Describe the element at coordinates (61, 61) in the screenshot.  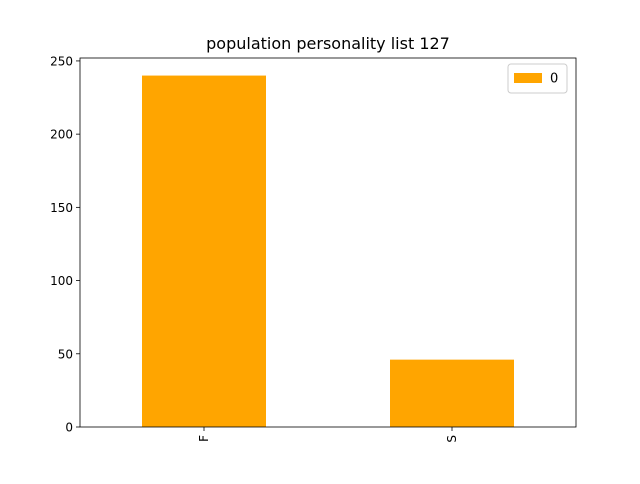
I see `y-tick-label: 250` at that location.